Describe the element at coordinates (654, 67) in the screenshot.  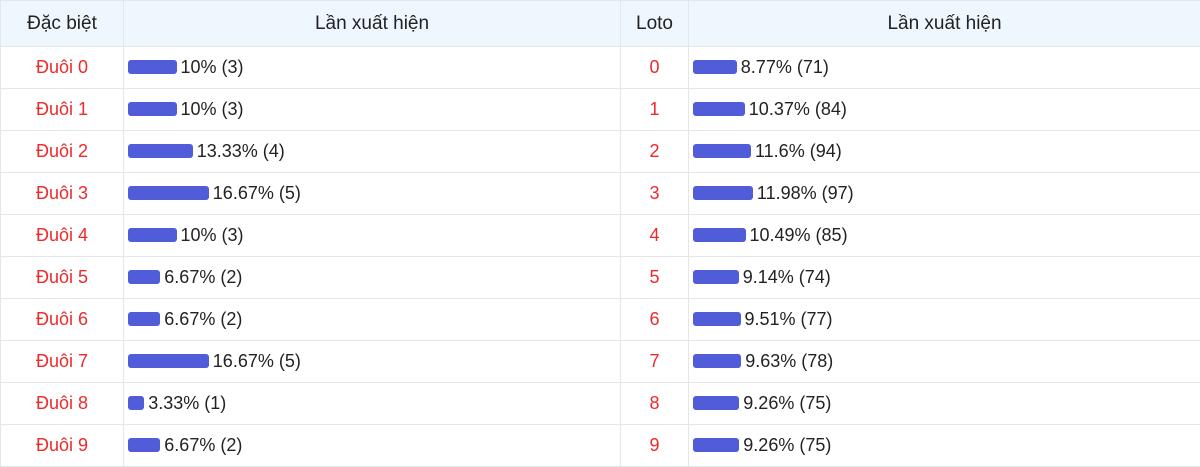
I see `loto-label: 0` at that location.